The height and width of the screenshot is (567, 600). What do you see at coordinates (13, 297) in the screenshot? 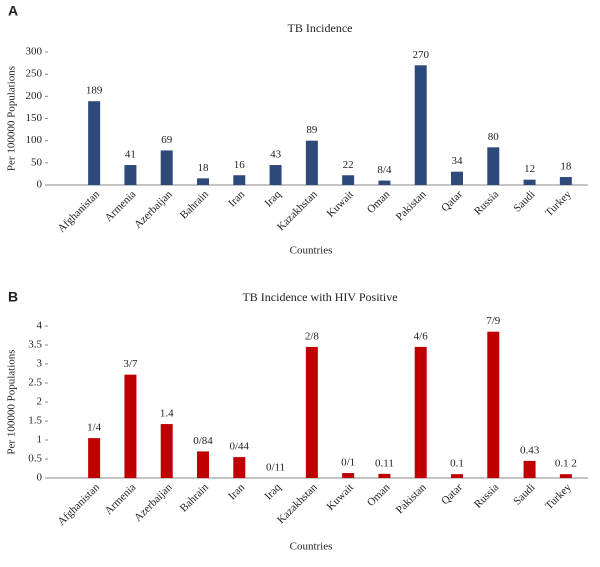
I see `panel-label: B` at bounding box center [13, 297].